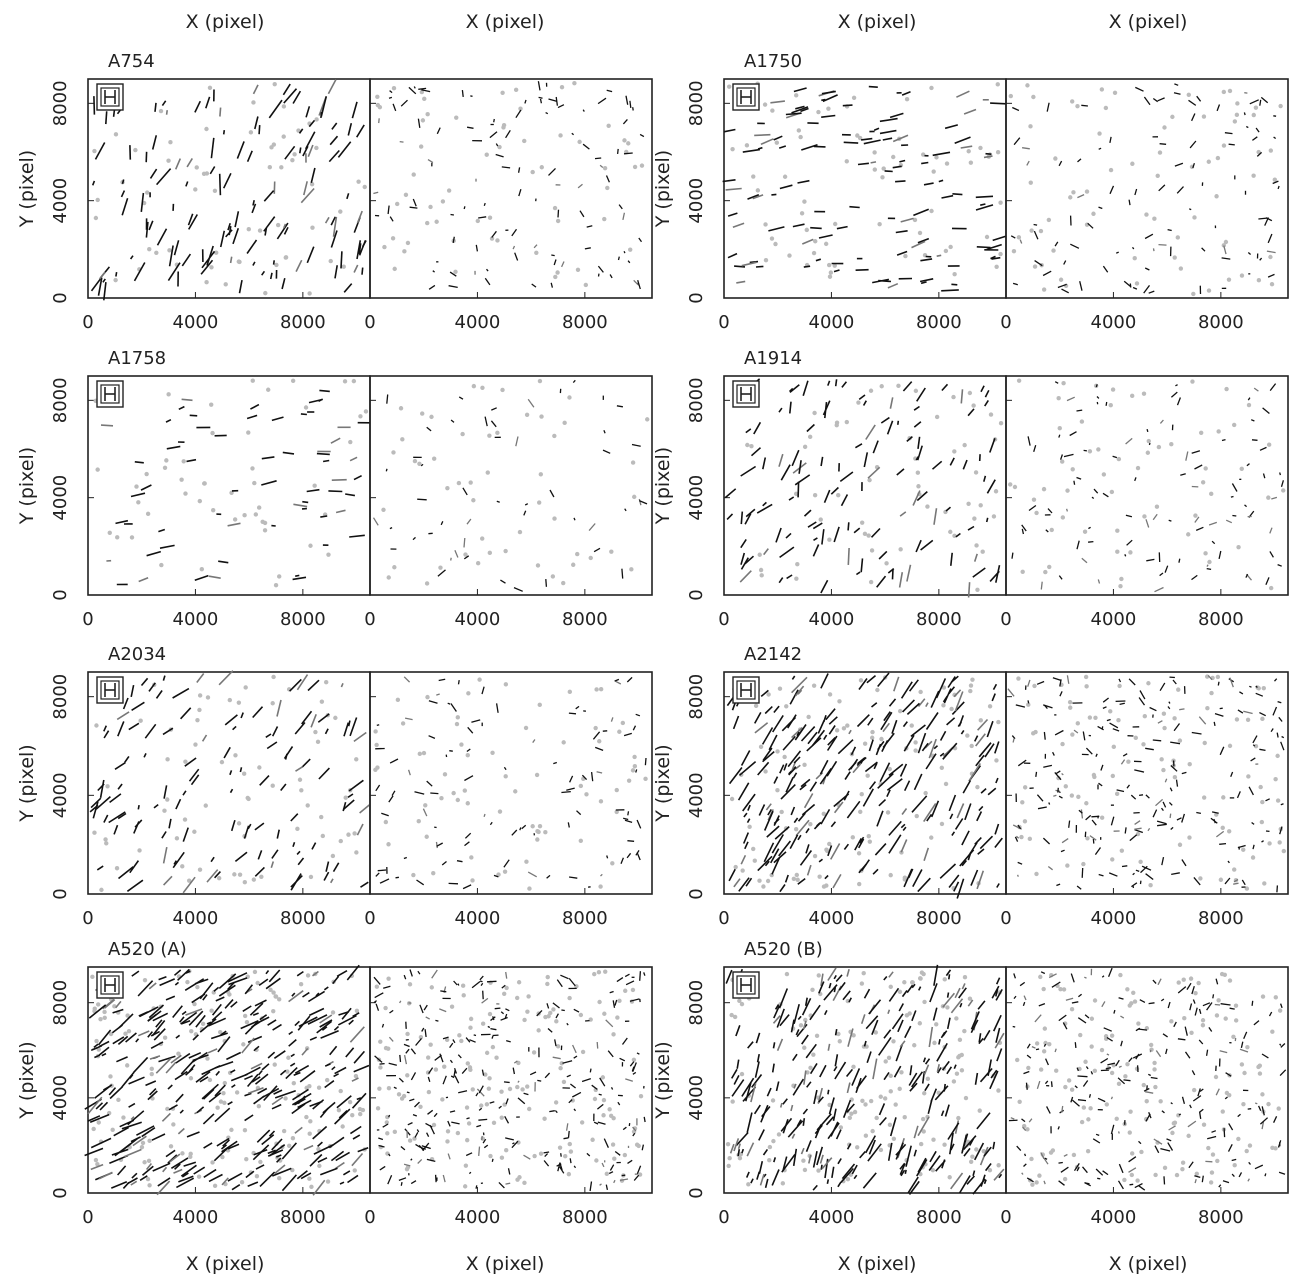 The height and width of the screenshot is (1283, 1290). I want to click on x-tick-label: 8000, so click(1221, 1217).